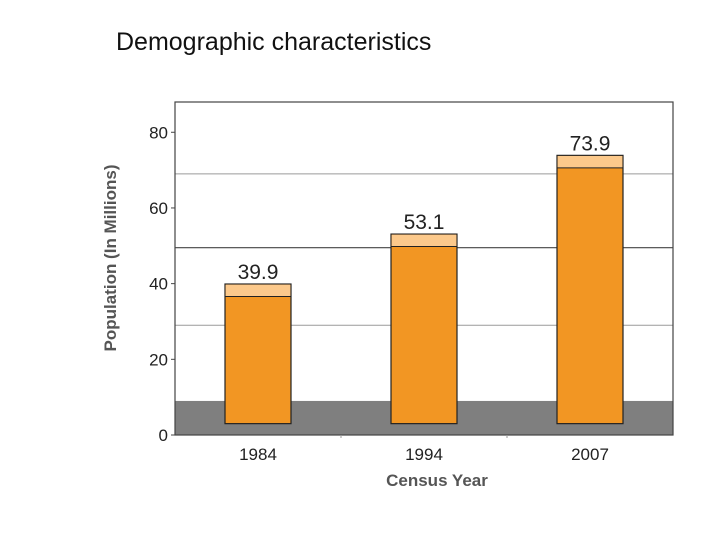 This screenshot has height=540, width=720. I want to click on y-axis-label: Population (In Millions), so click(110, 258).